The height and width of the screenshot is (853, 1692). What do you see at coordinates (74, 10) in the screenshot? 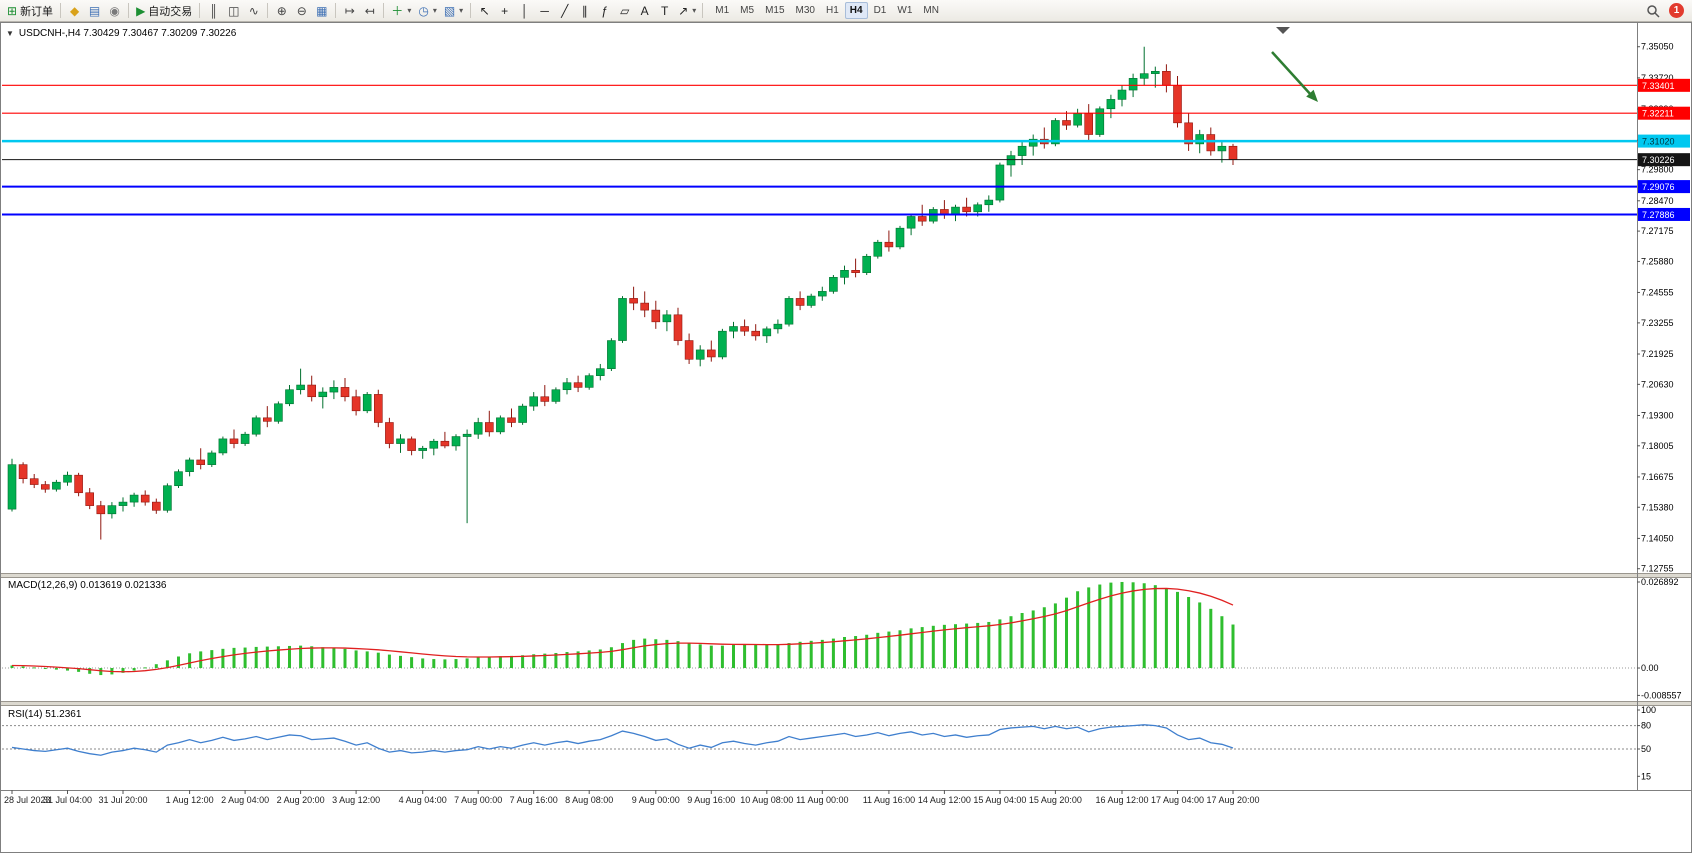
I see `metaeditor-button: ◆` at bounding box center [74, 10].